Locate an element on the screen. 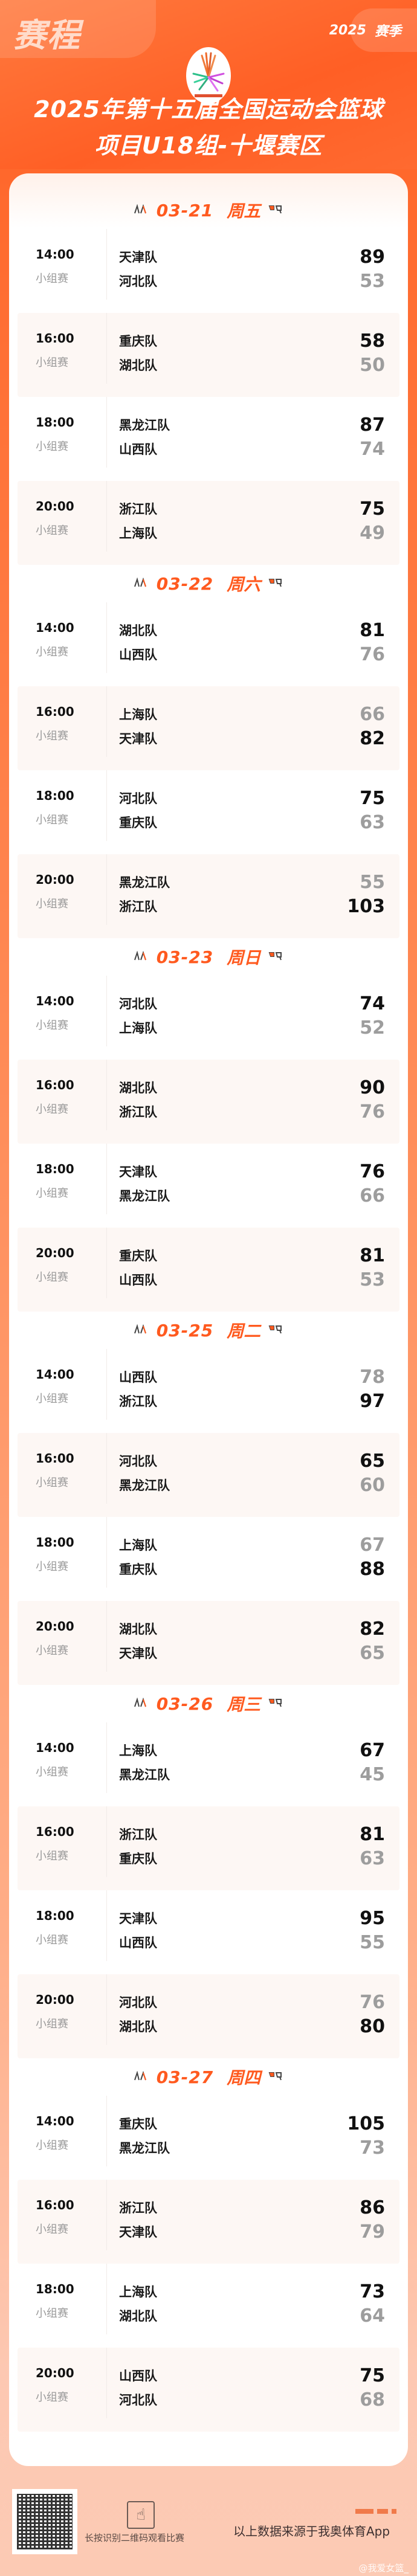  match-row: 18:00 小组赛 天津队 95 山西队 55 is located at coordinates (208, 1932).